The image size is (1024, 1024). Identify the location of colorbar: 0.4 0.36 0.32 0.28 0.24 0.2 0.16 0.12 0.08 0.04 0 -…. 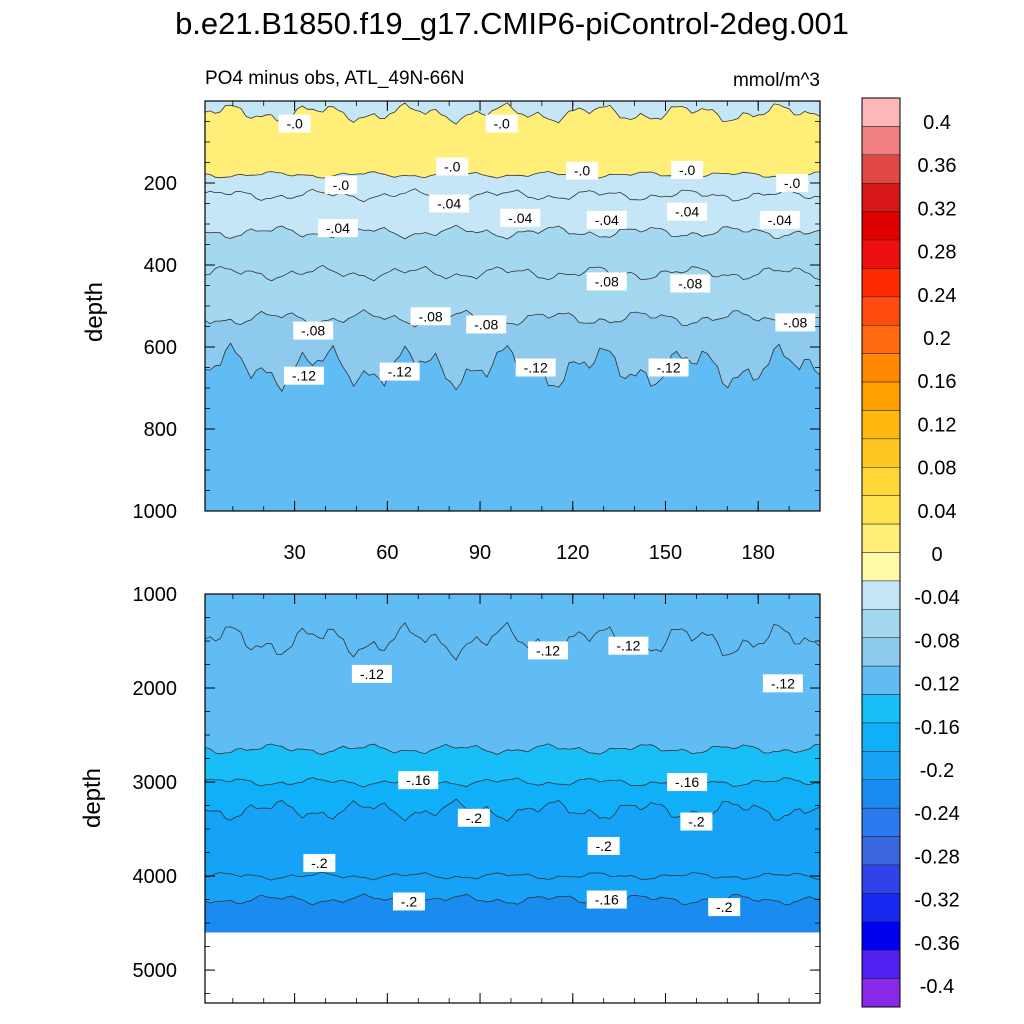
(910, 552).